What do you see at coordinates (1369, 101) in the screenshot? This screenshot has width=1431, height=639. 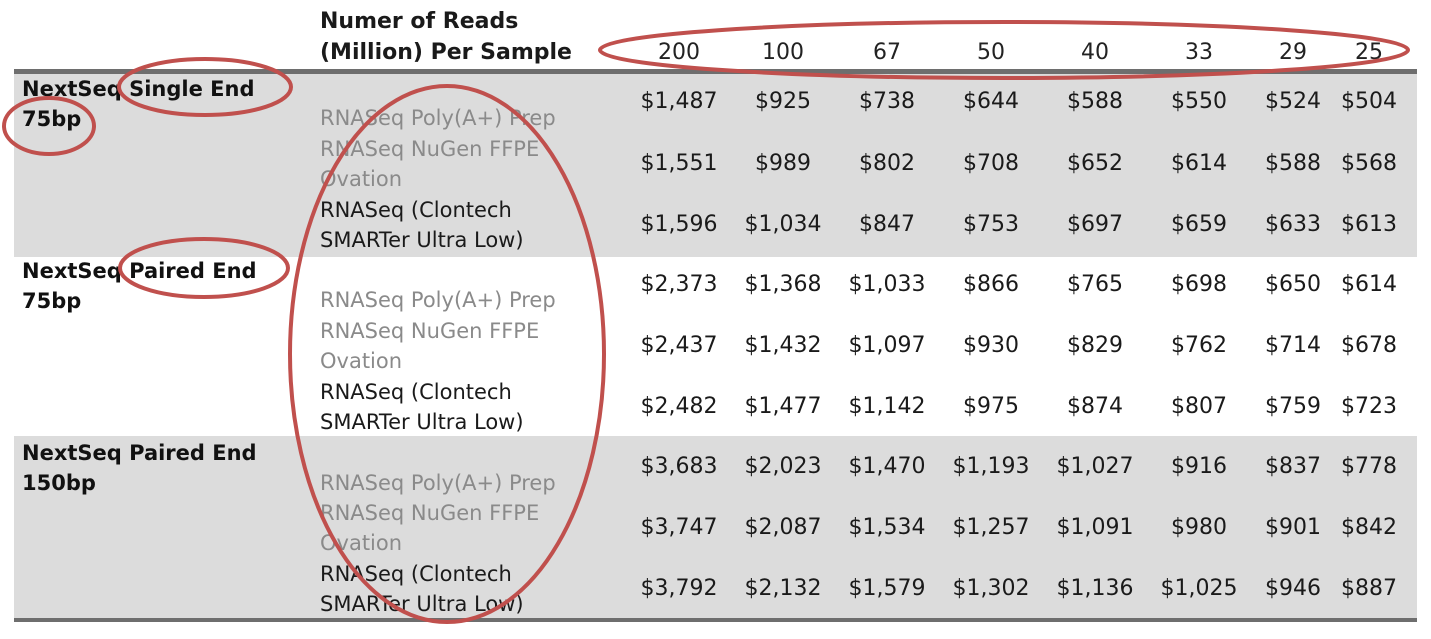 I see `price-cell: $504` at bounding box center [1369, 101].